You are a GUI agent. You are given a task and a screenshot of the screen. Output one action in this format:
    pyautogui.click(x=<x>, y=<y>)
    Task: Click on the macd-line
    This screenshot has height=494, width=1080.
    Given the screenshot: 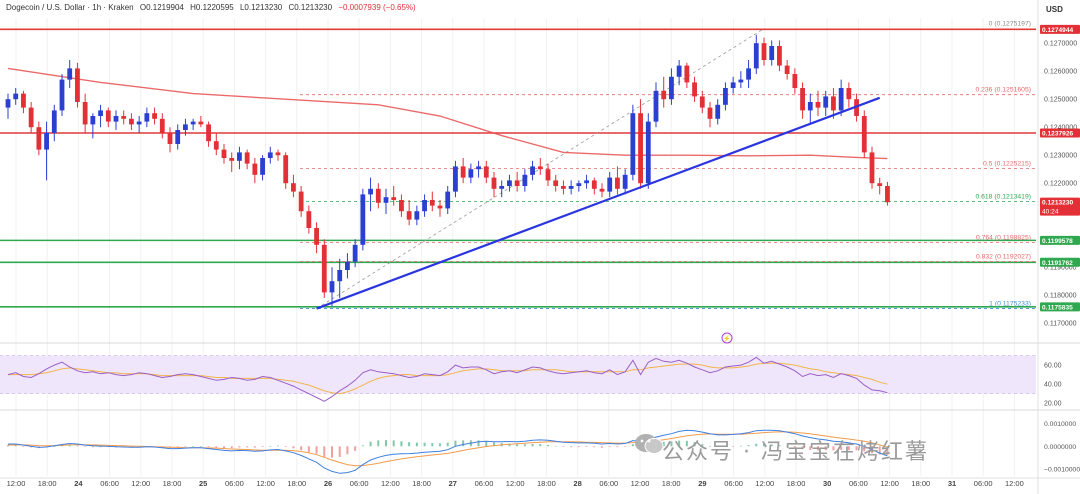 What is the action you would take?
    pyautogui.click(x=448, y=451)
    